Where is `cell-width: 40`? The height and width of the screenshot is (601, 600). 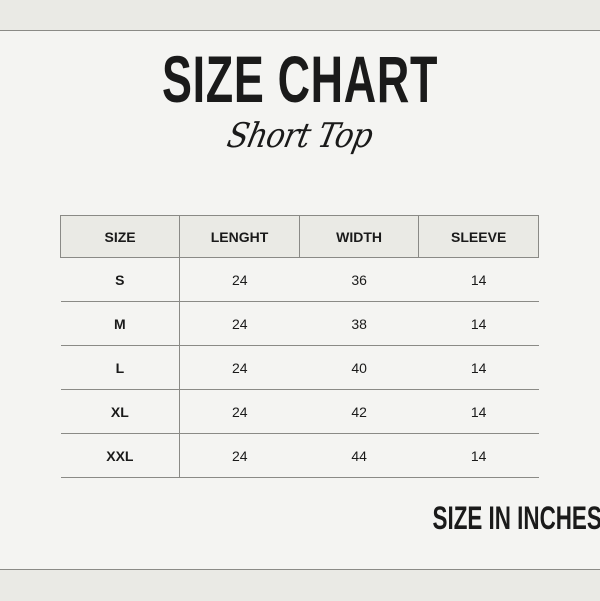
cell-width: 40 is located at coordinates (359, 367).